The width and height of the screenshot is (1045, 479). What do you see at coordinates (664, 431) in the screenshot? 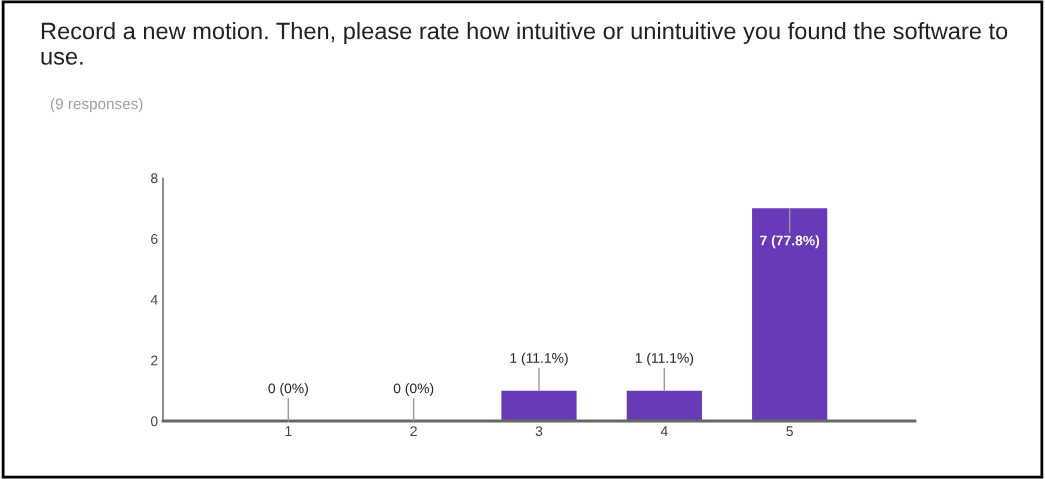
I see `x-tick-label: 4` at bounding box center [664, 431].